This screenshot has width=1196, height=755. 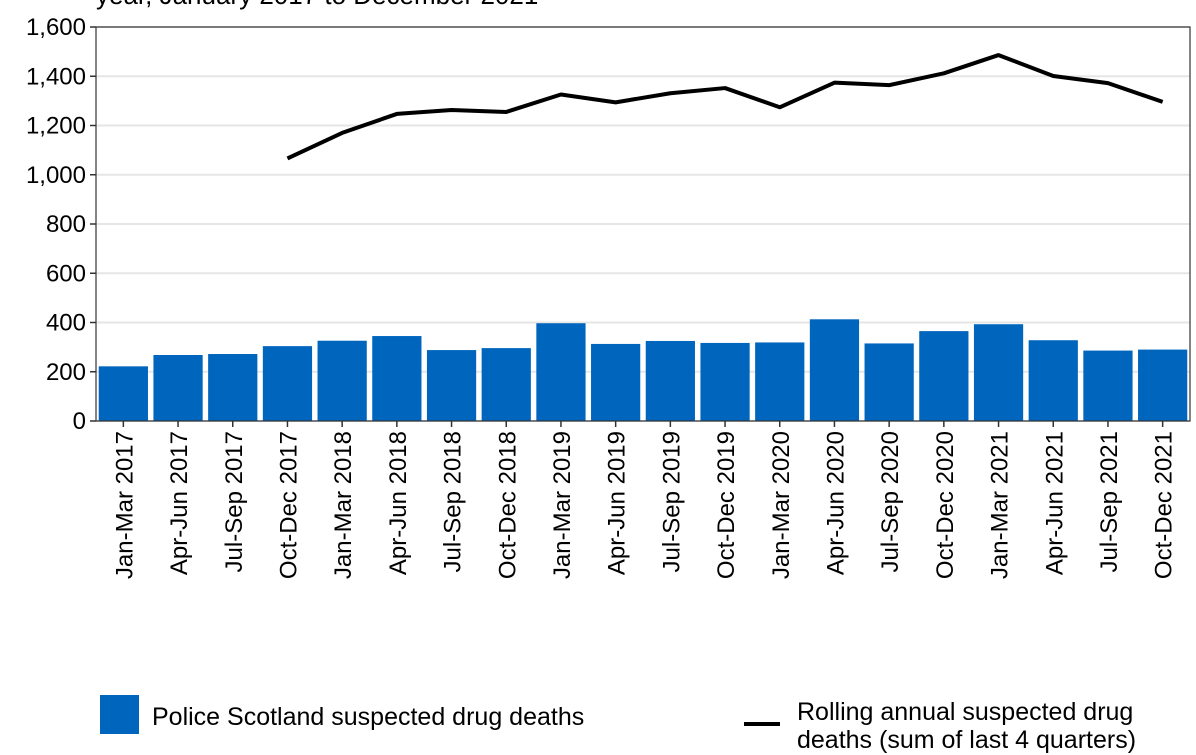 What do you see at coordinates (453, 501) in the screenshot?
I see `x-tick-label: Jul-Sep 2018` at bounding box center [453, 501].